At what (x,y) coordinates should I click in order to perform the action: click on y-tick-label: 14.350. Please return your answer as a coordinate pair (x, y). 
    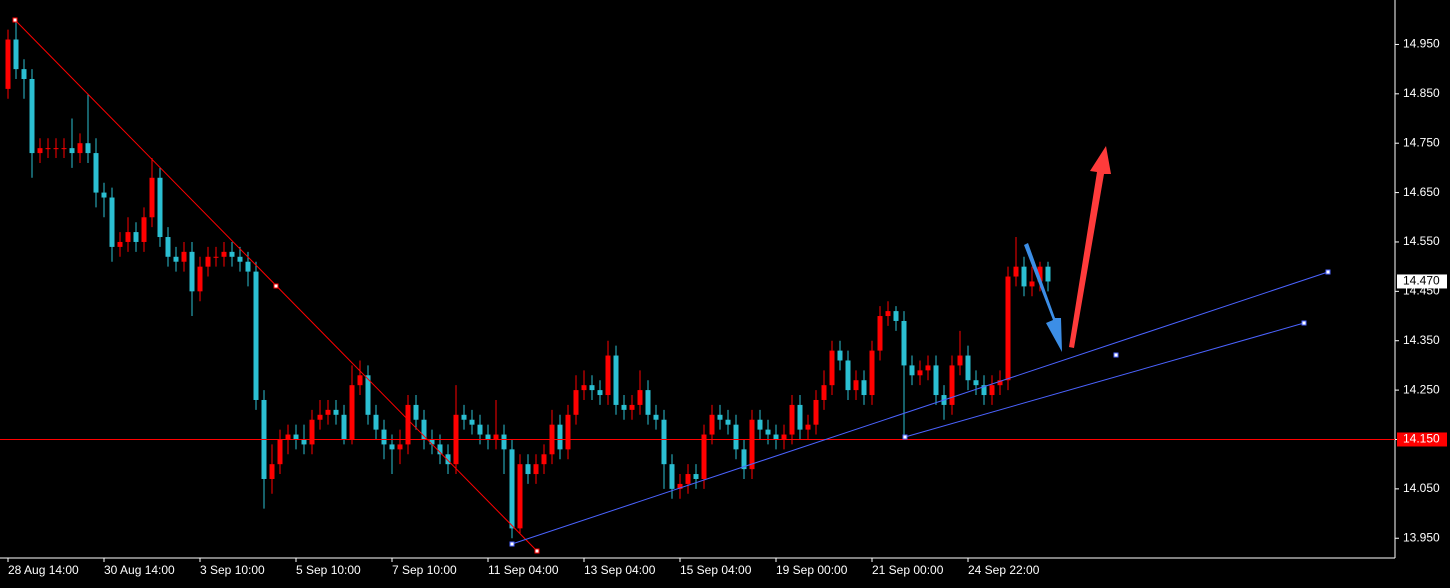
    Looking at the image, I should click on (1421, 340).